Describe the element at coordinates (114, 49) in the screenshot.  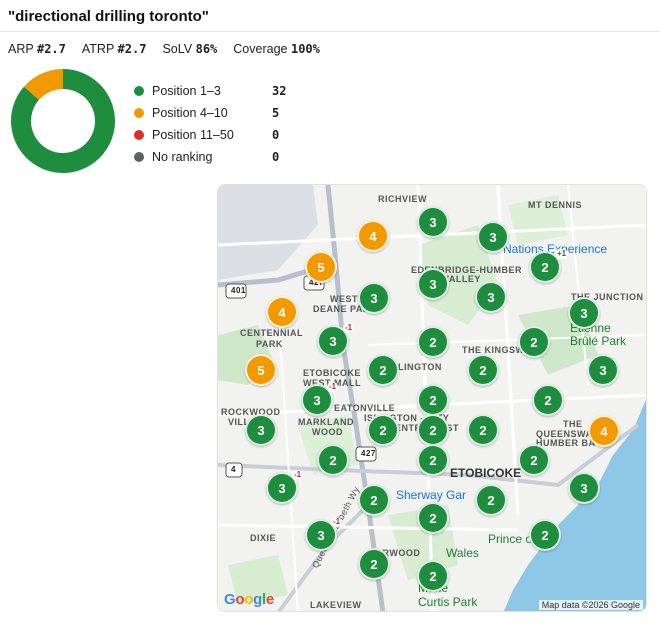
I see `metric-atrp: ATRP #2.7` at that location.